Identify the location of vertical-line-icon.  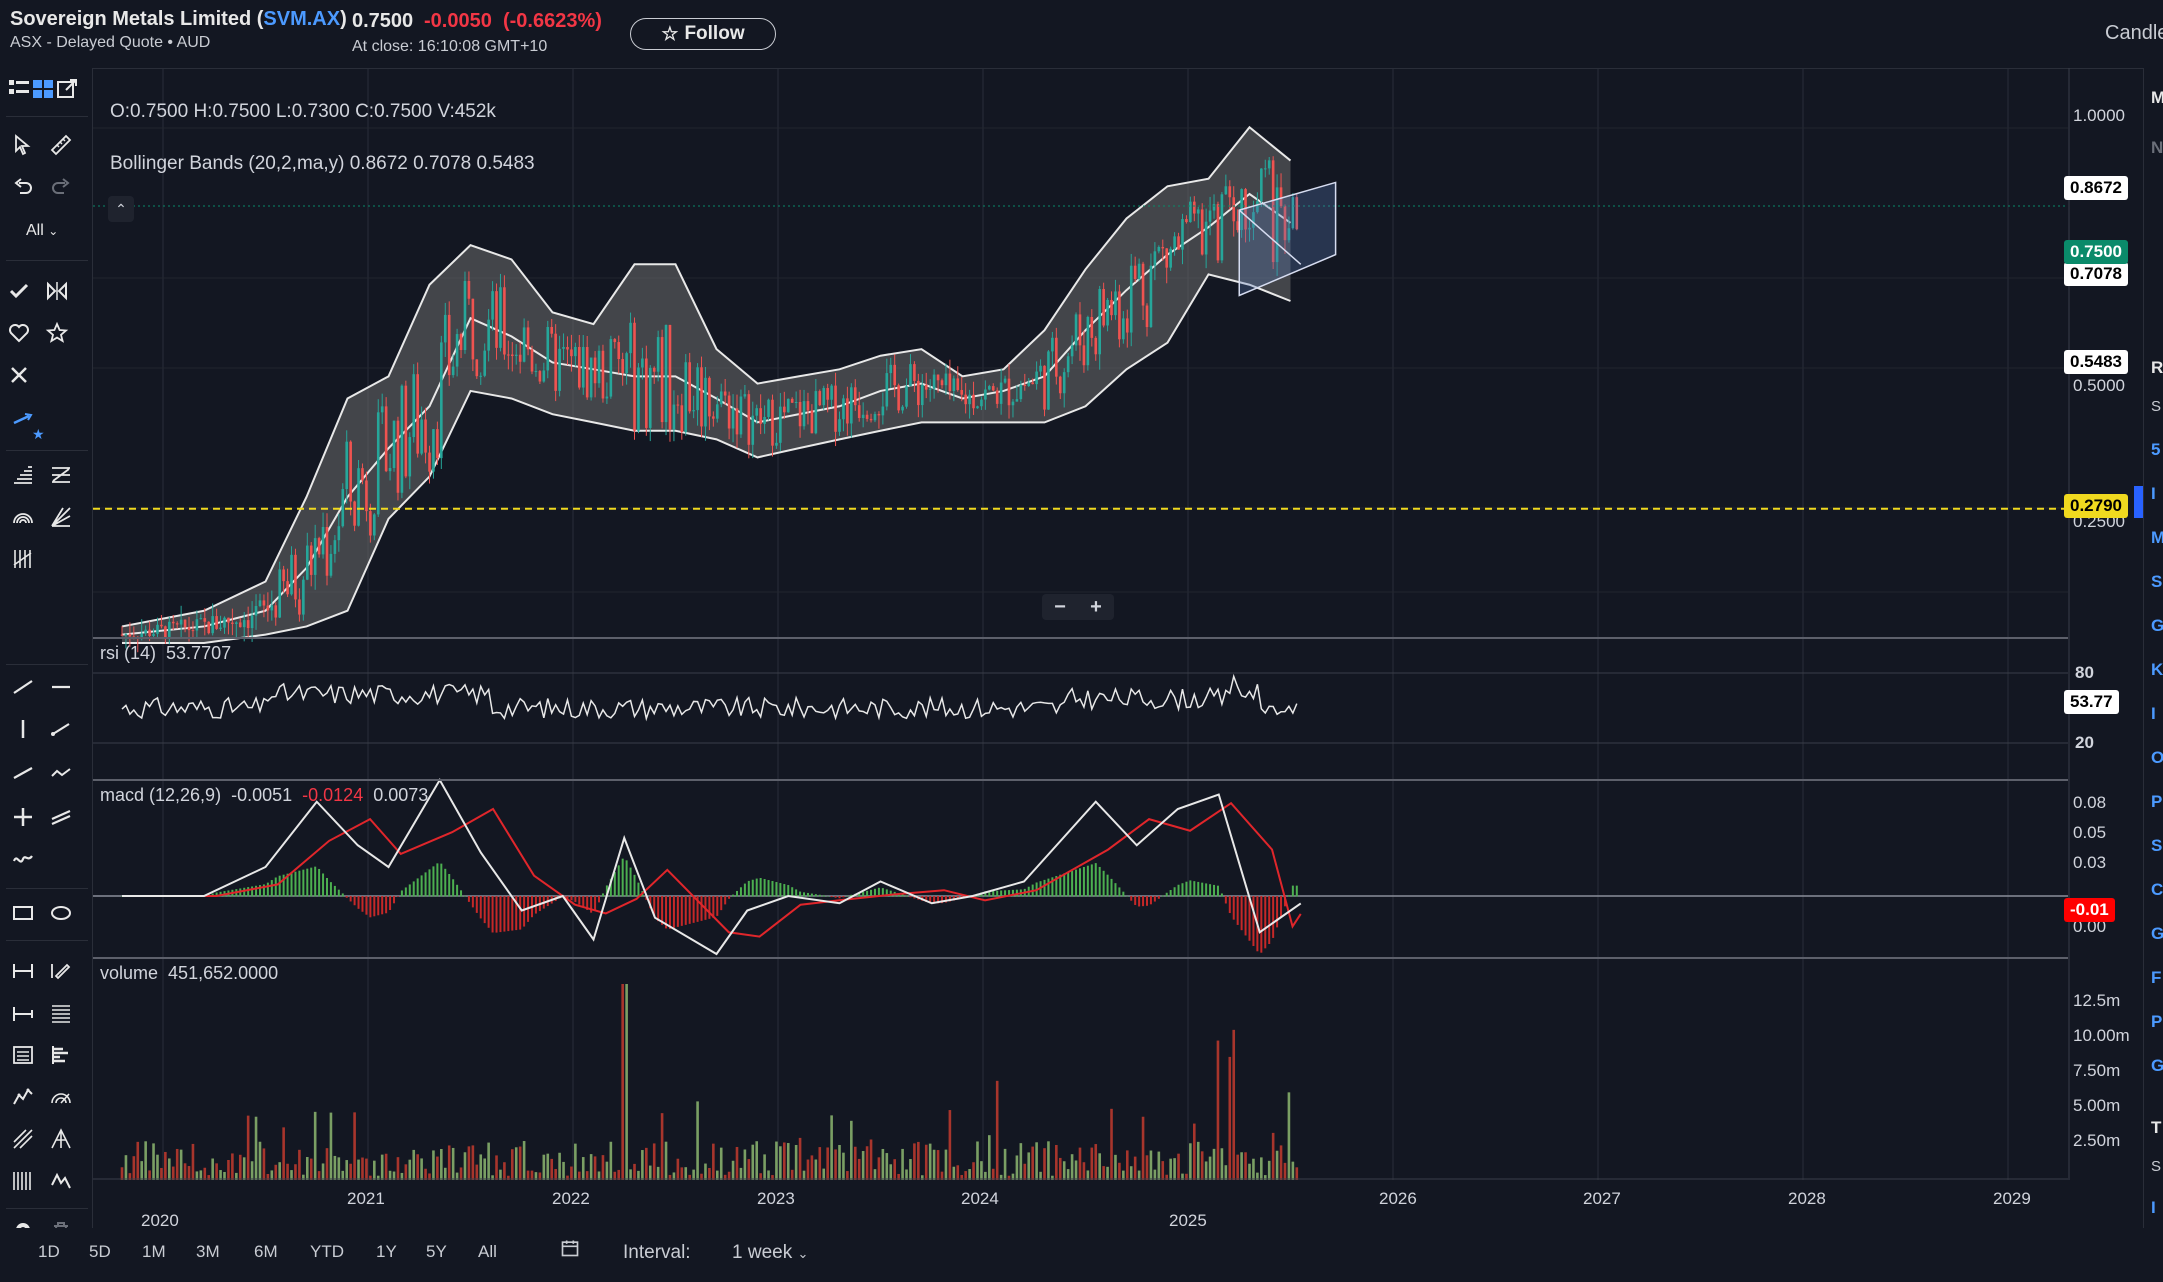
(23, 729).